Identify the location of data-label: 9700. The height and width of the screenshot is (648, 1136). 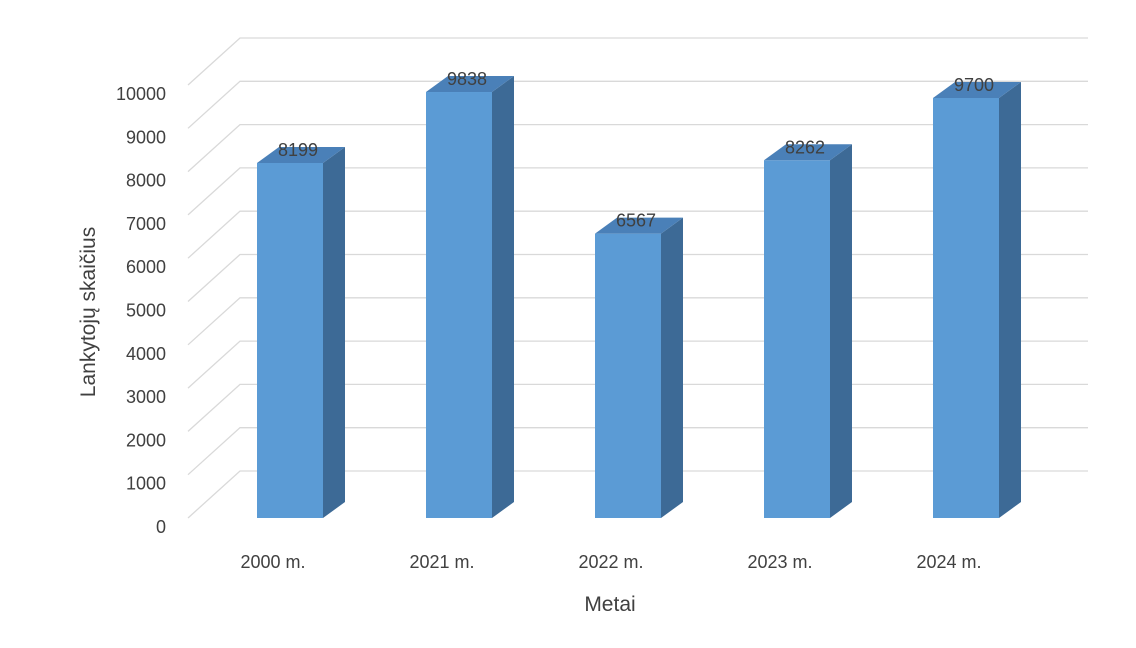
(974, 85).